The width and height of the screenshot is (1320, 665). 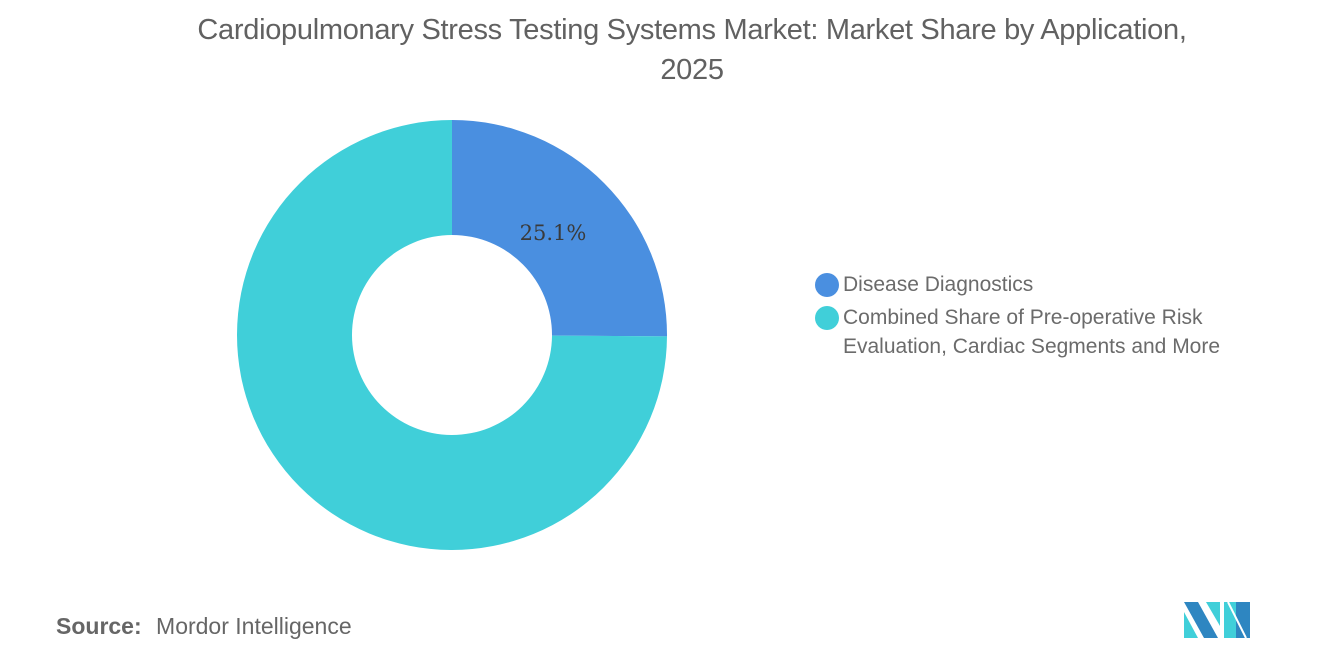 What do you see at coordinates (692, 70) in the screenshot?
I see `chart-title-line2: 2025` at bounding box center [692, 70].